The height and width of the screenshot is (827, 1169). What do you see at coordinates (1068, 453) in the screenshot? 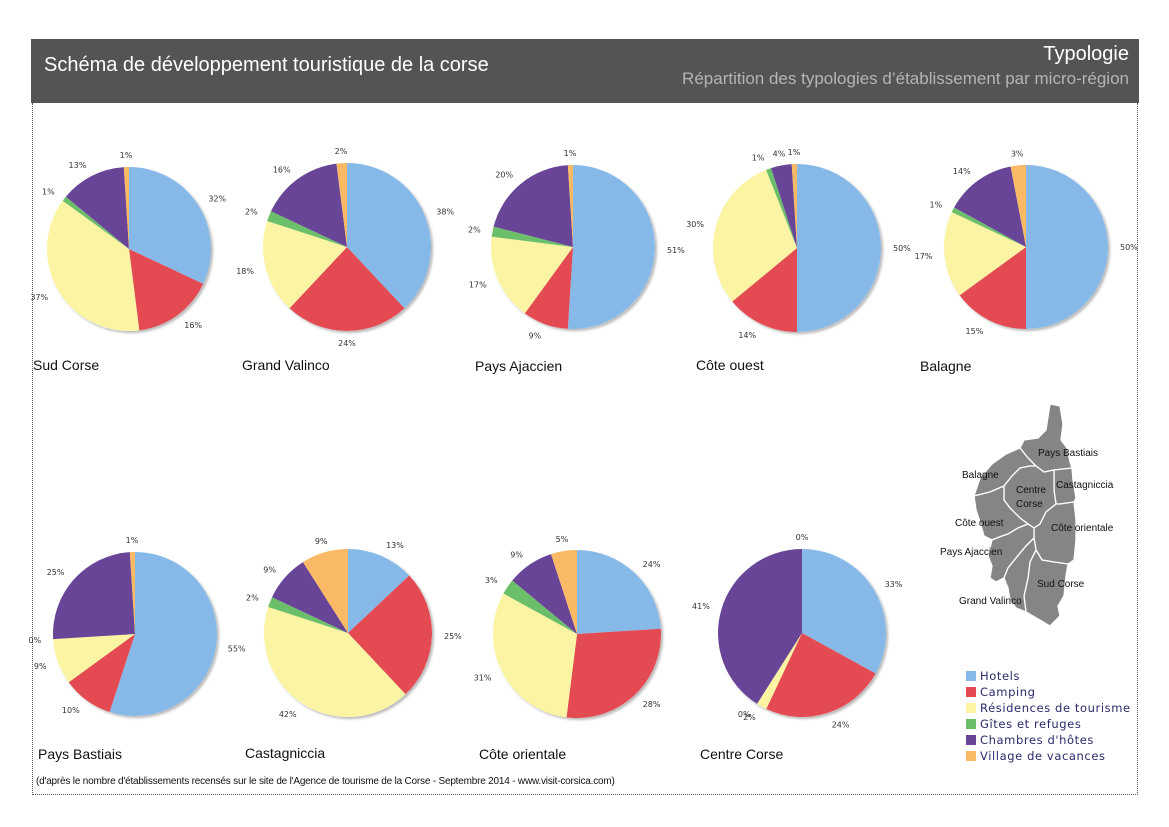
I see `map-label-pays-bastiais: Pays Bastiais` at bounding box center [1068, 453].